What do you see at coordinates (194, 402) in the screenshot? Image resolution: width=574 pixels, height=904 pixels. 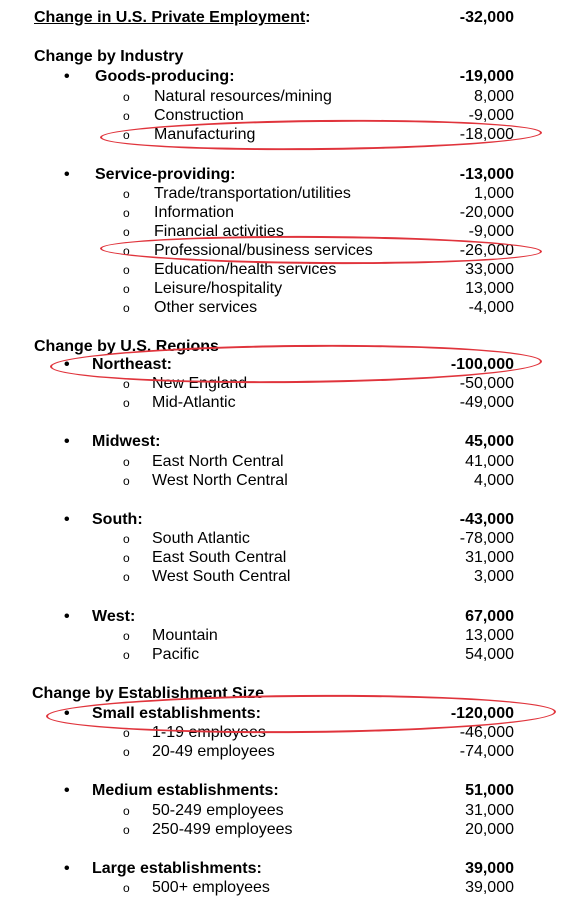 I see `item-label: Mid-Atlantic` at bounding box center [194, 402].